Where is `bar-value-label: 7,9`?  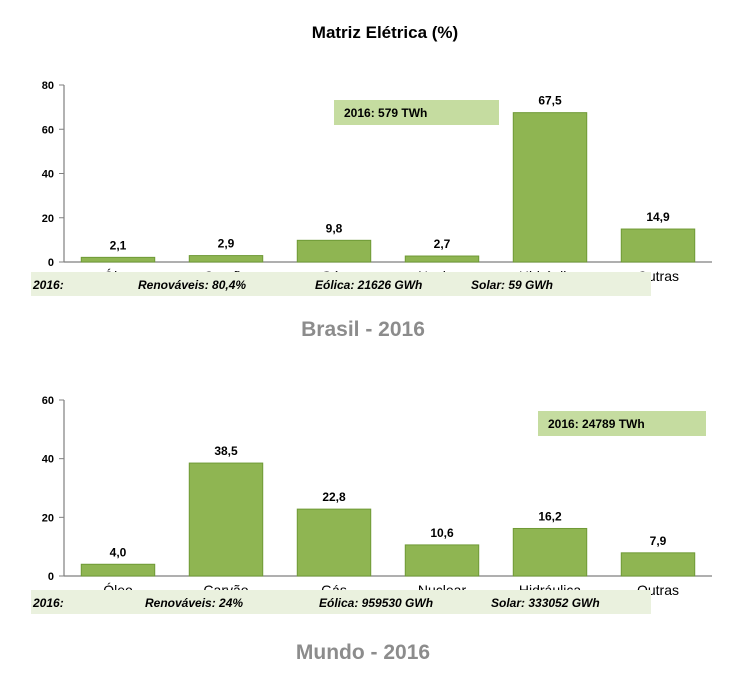
bar-value-label: 7,9 is located at coordinates (658, 541).